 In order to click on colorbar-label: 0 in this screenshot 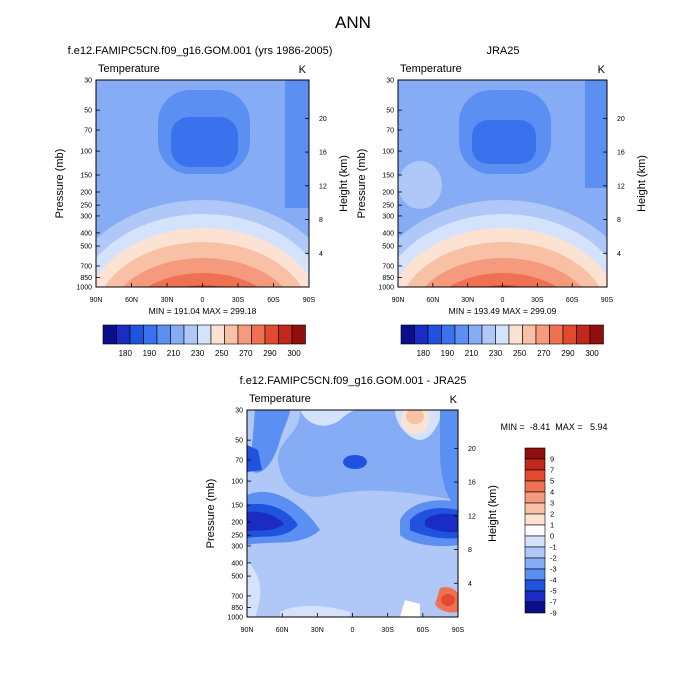, I will do `click(552, 536)`.